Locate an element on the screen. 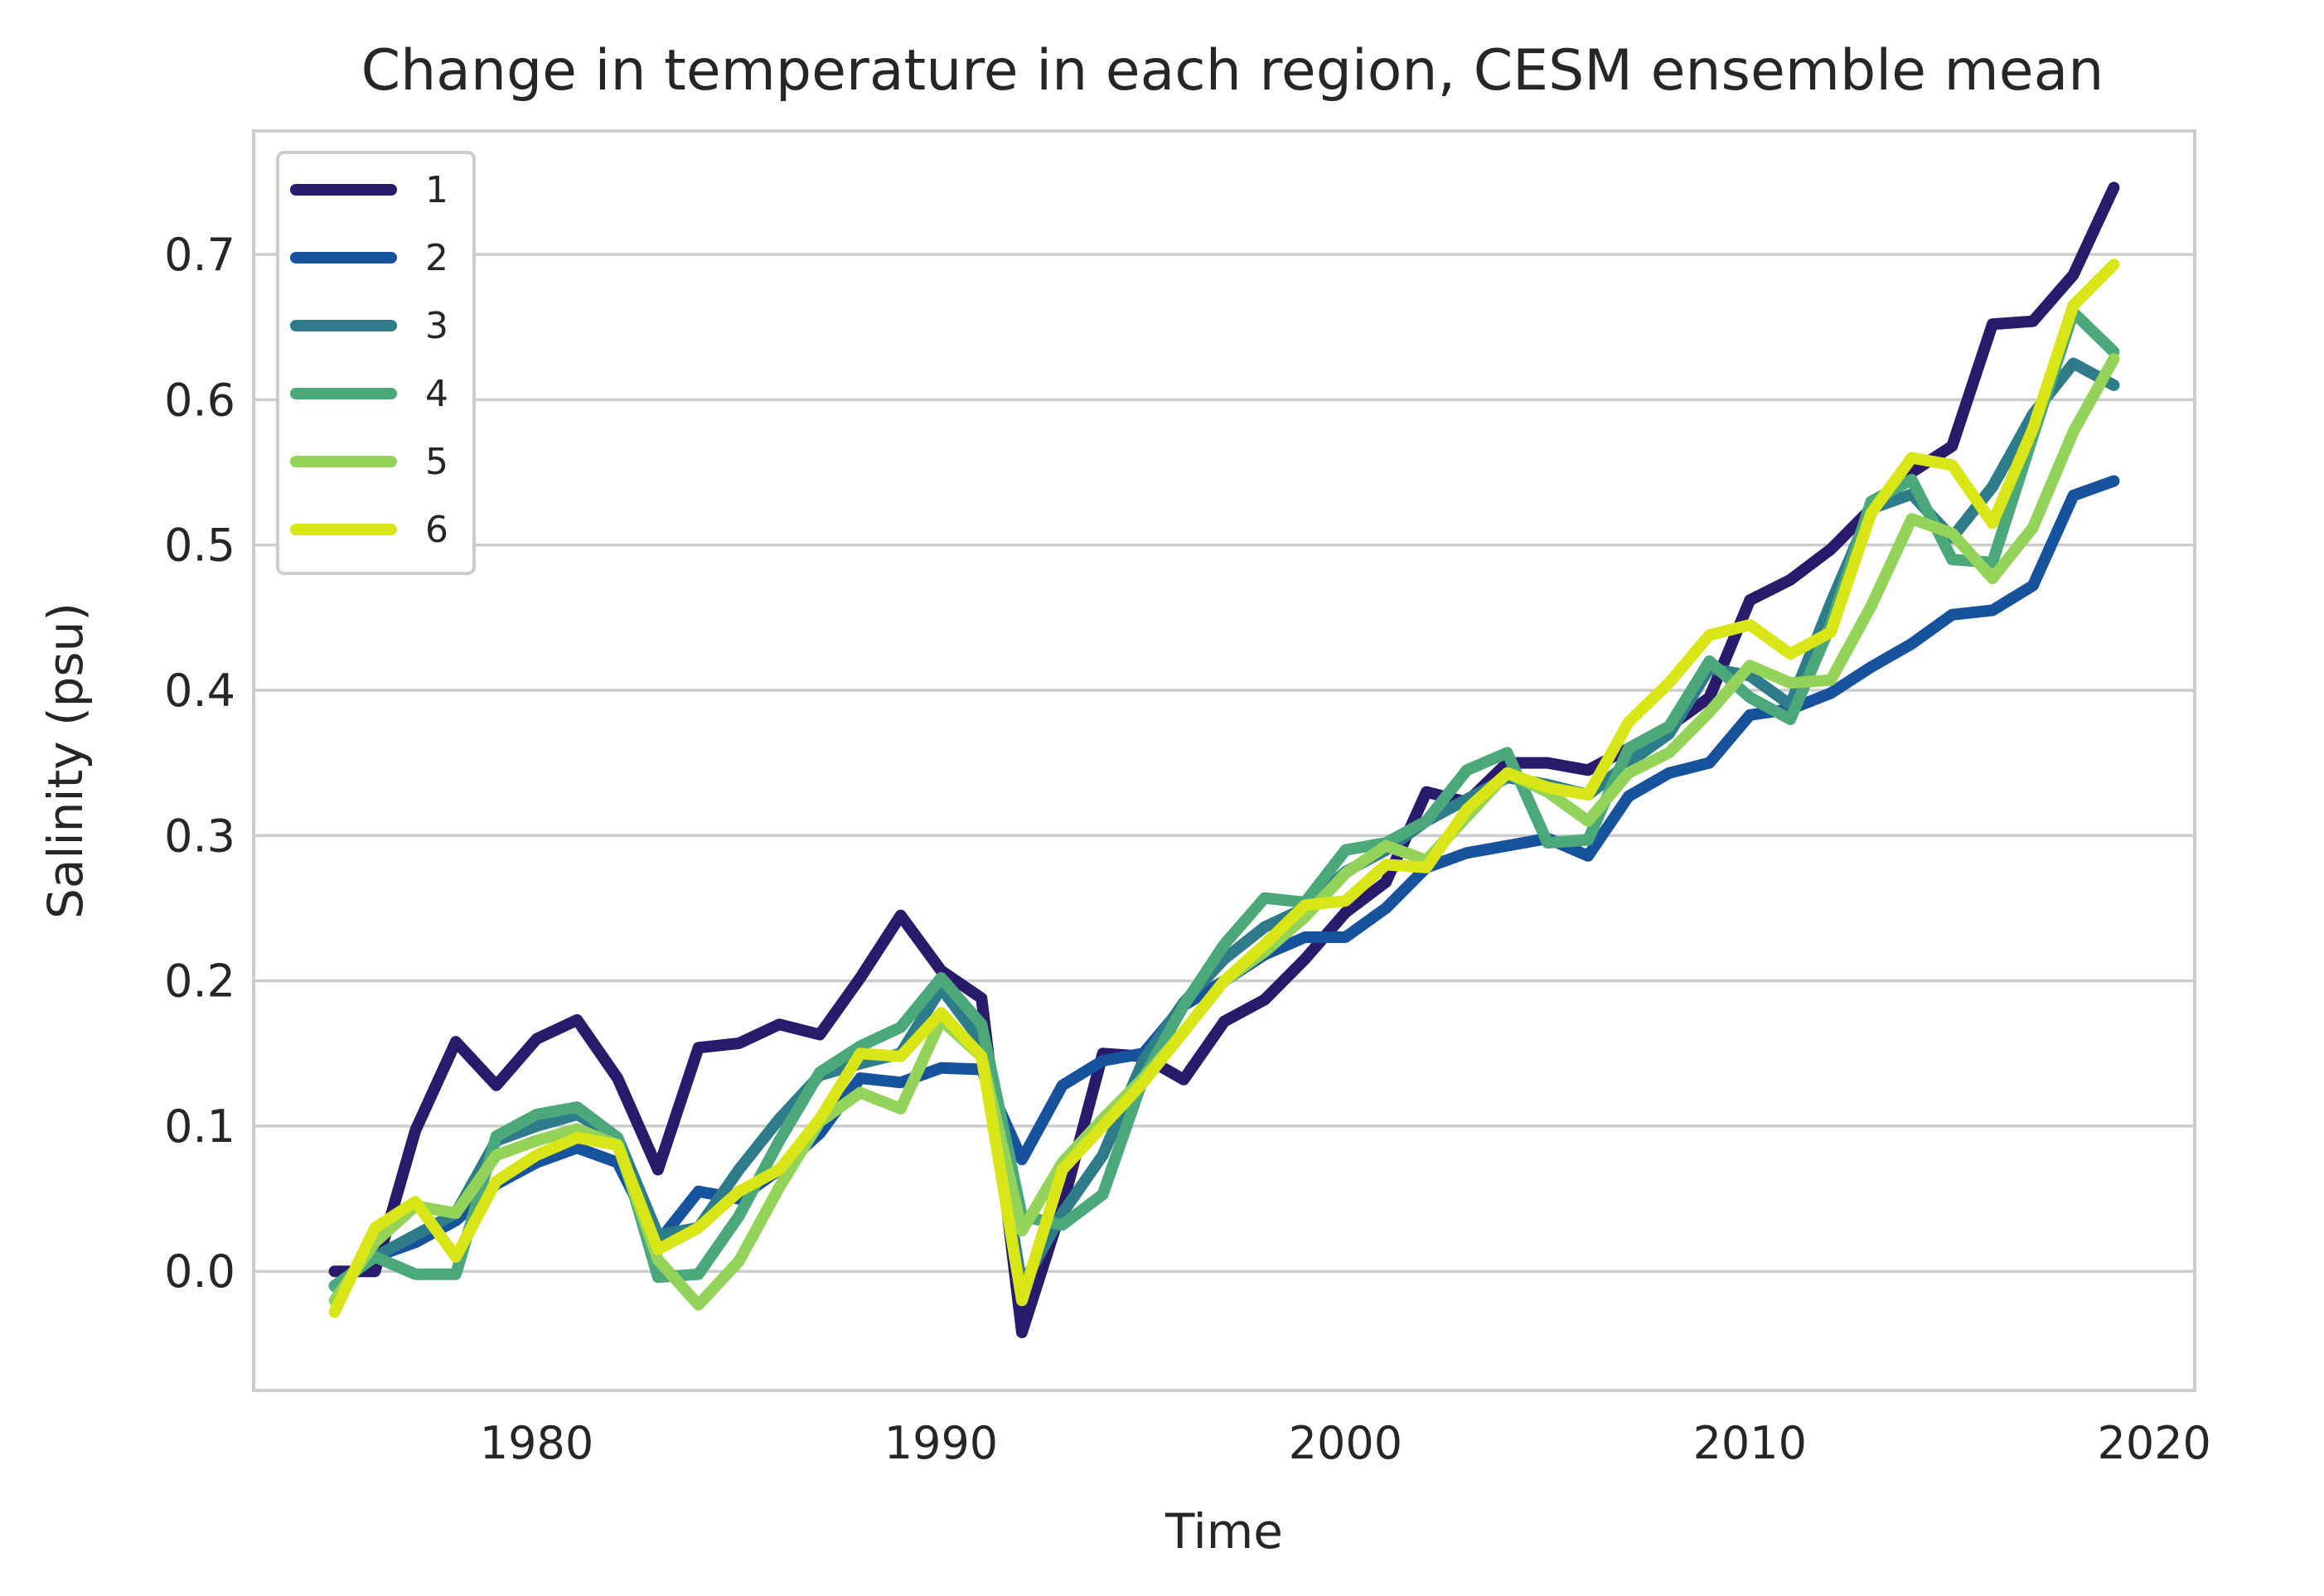 Image resolution: width=2324 pixels, height=1596 pixels. legend-label-3: 3 is located at coordinates (436, 326).